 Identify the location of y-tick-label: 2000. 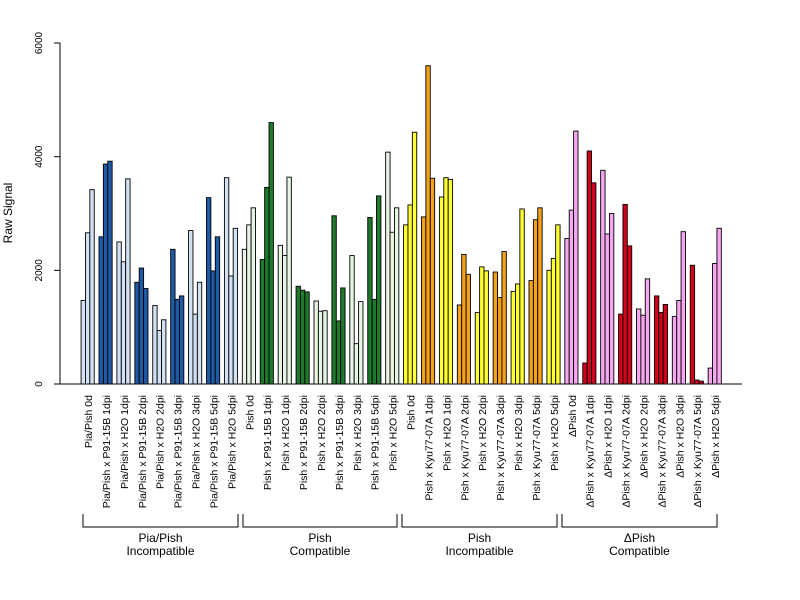
(39, 270).